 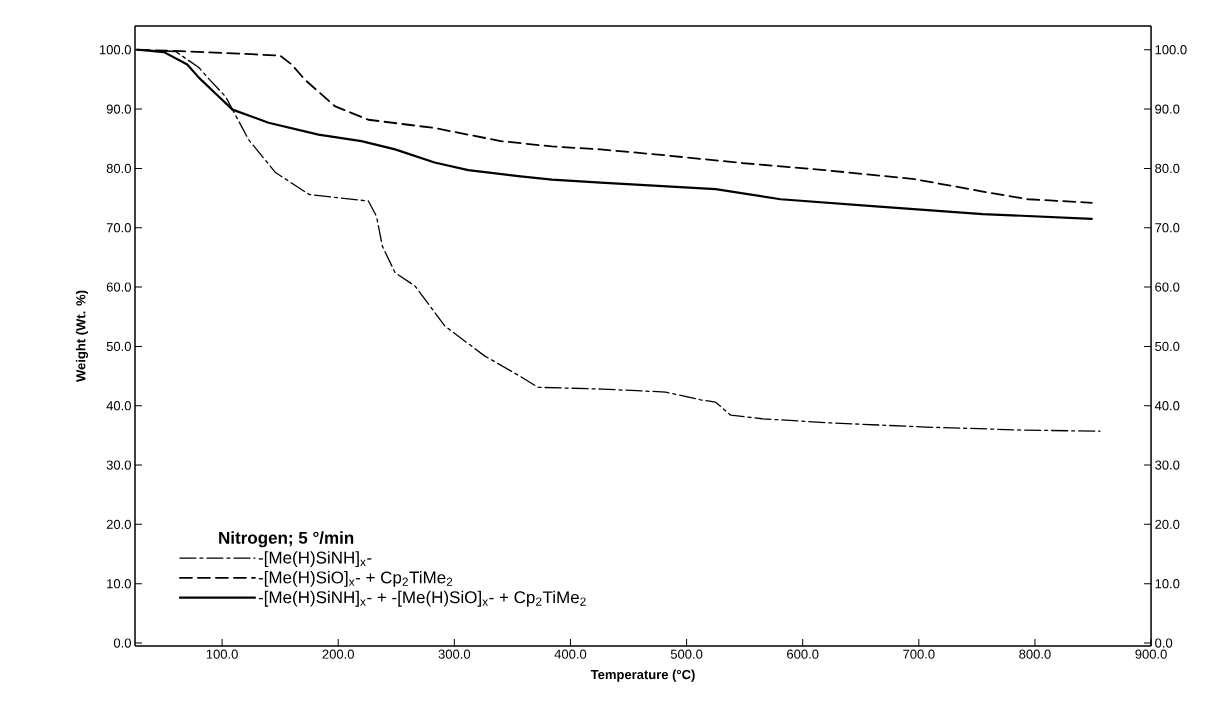 What do you see at coordinates (118, 406) in the screenshot?
I see `y-tick-label: 40.0` at bounding box center [118, 406].